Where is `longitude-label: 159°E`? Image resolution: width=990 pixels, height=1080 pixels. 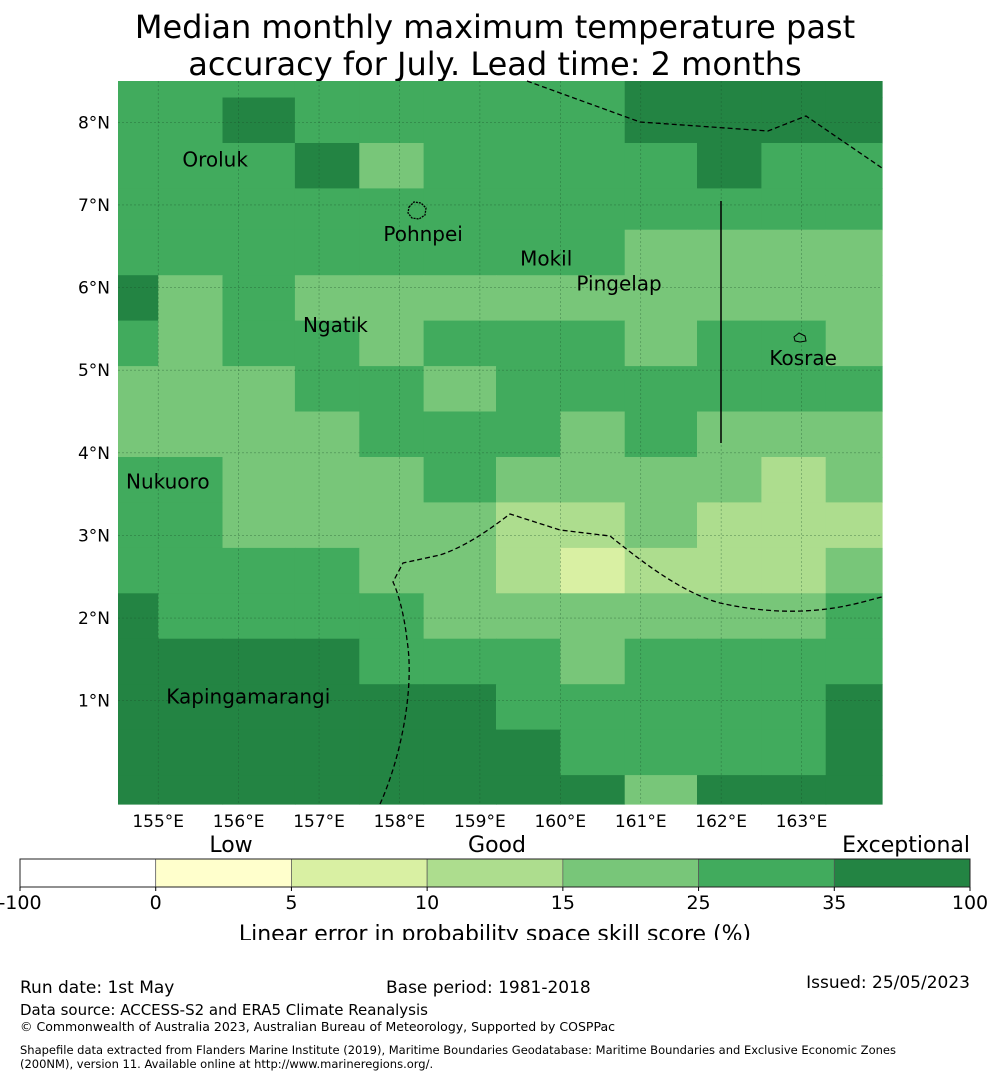
longitude-label: 159°E is located at coordinates (480, 822).